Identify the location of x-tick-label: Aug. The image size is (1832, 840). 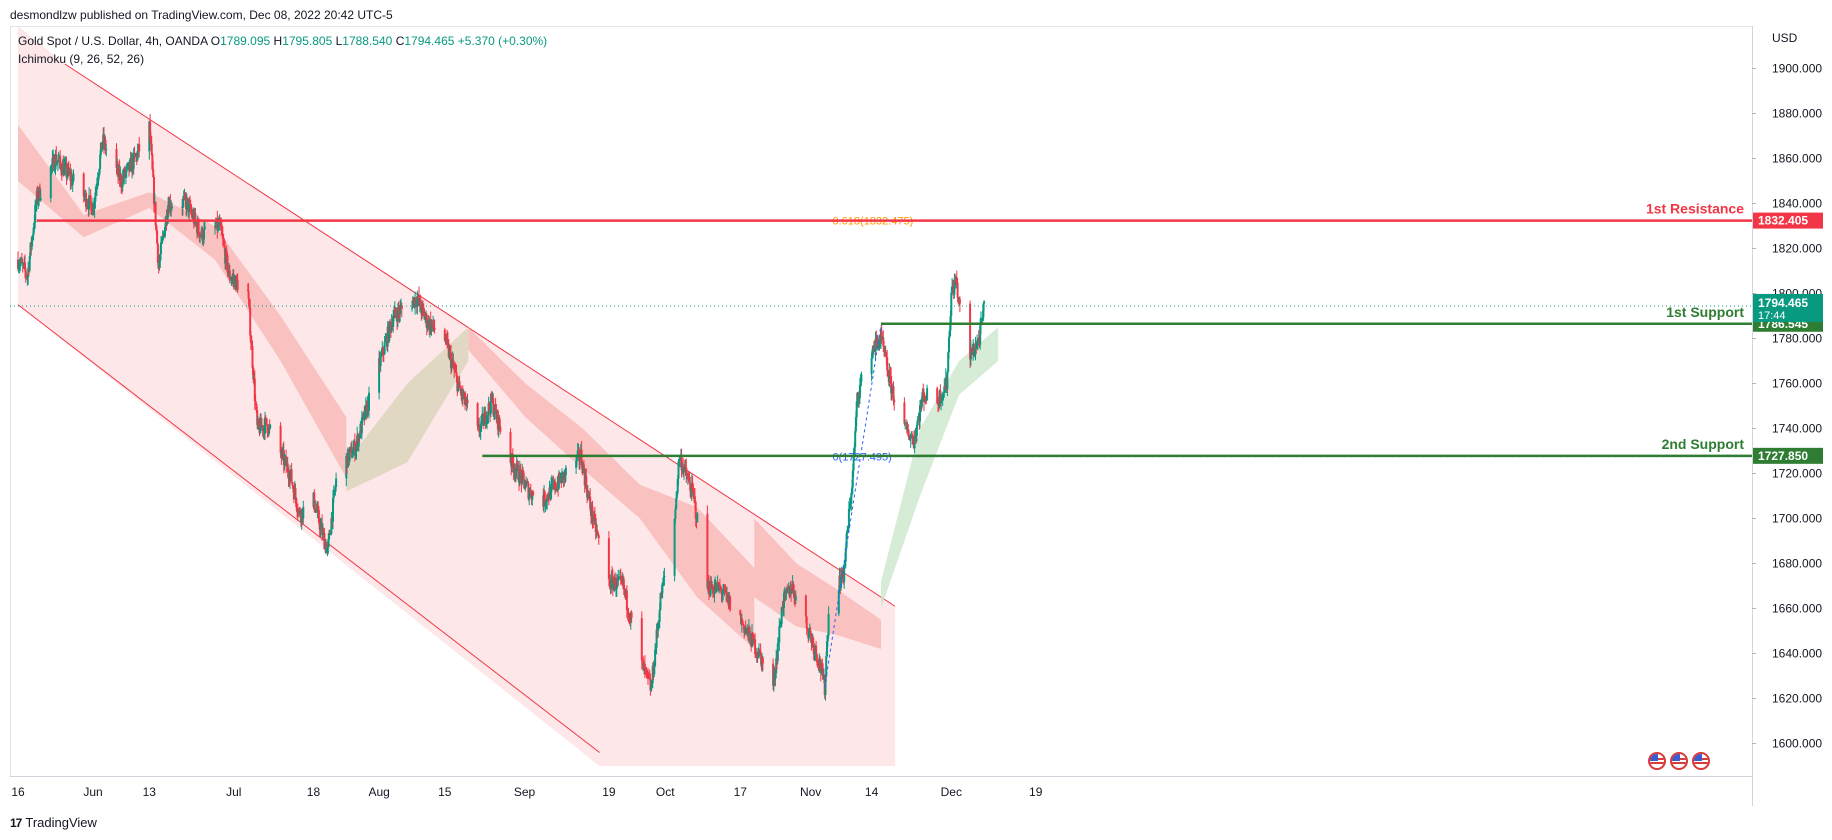
(378, 792).